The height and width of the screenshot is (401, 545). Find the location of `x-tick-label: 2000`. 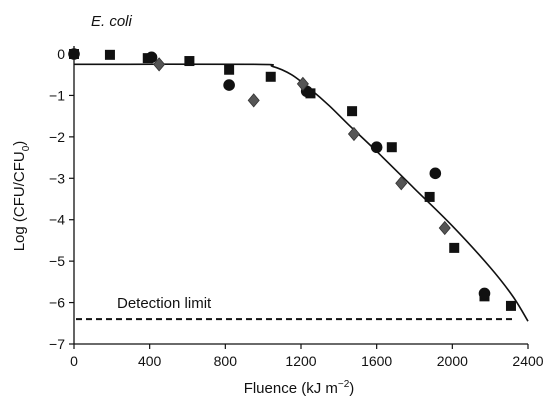

x-tick-label: 2000 is located at coordinates (452, 361).